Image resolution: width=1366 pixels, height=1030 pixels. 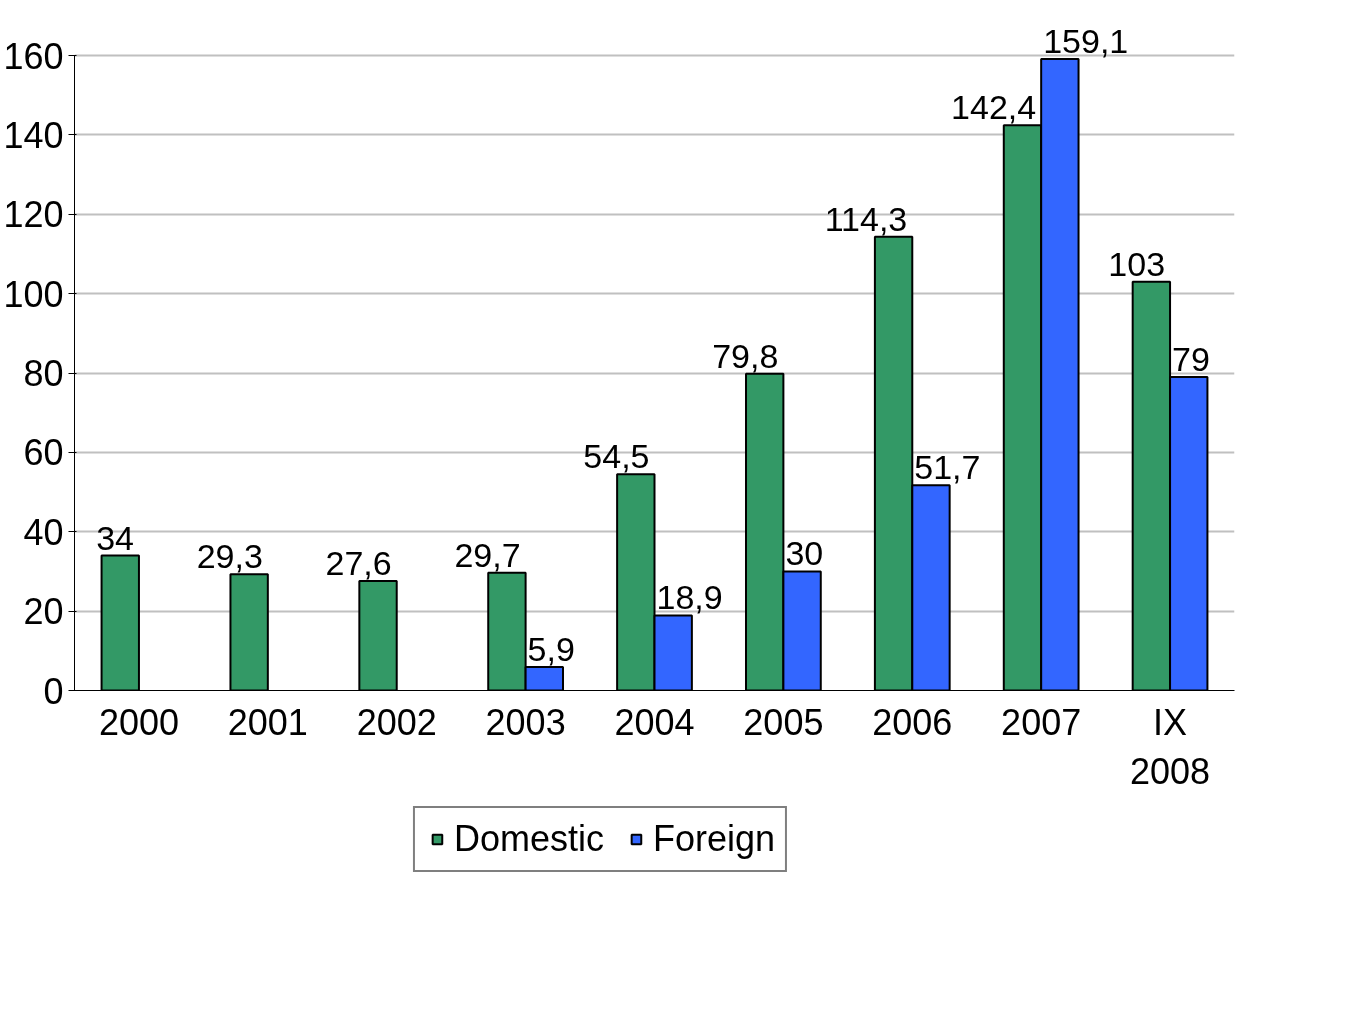 I want to click on data-label: 103, so click(x=1137, y=263).